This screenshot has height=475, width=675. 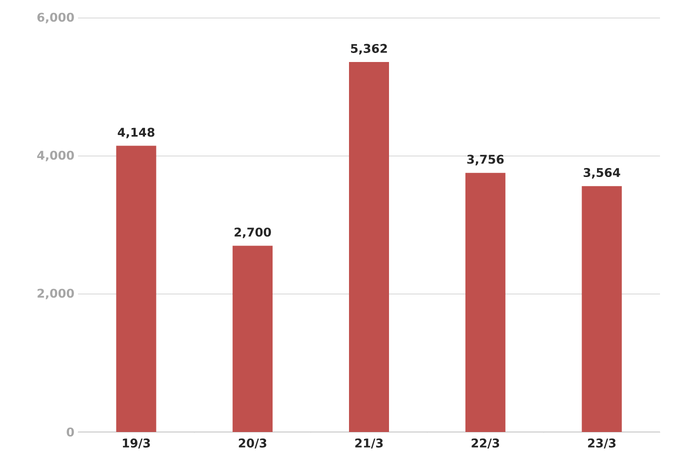 What do you see at coordinates (55, 156) in the screenshot?
I see `y-tick-label: 4,000` at bounding box center [55, 156].